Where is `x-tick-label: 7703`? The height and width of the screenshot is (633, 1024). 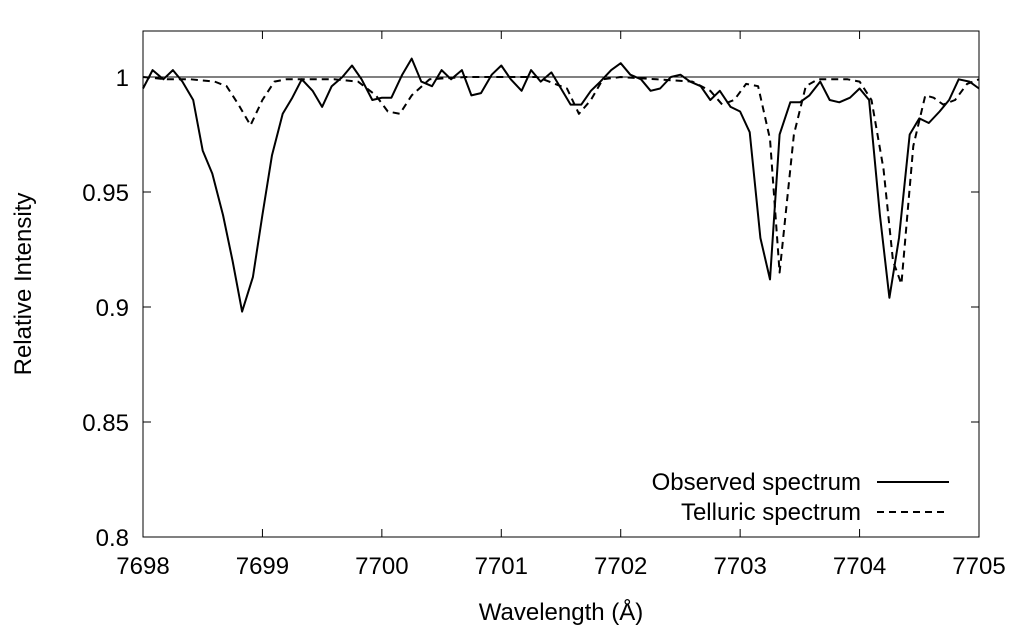 x-tick-label: 7703 is located at coordinates (739, 566).